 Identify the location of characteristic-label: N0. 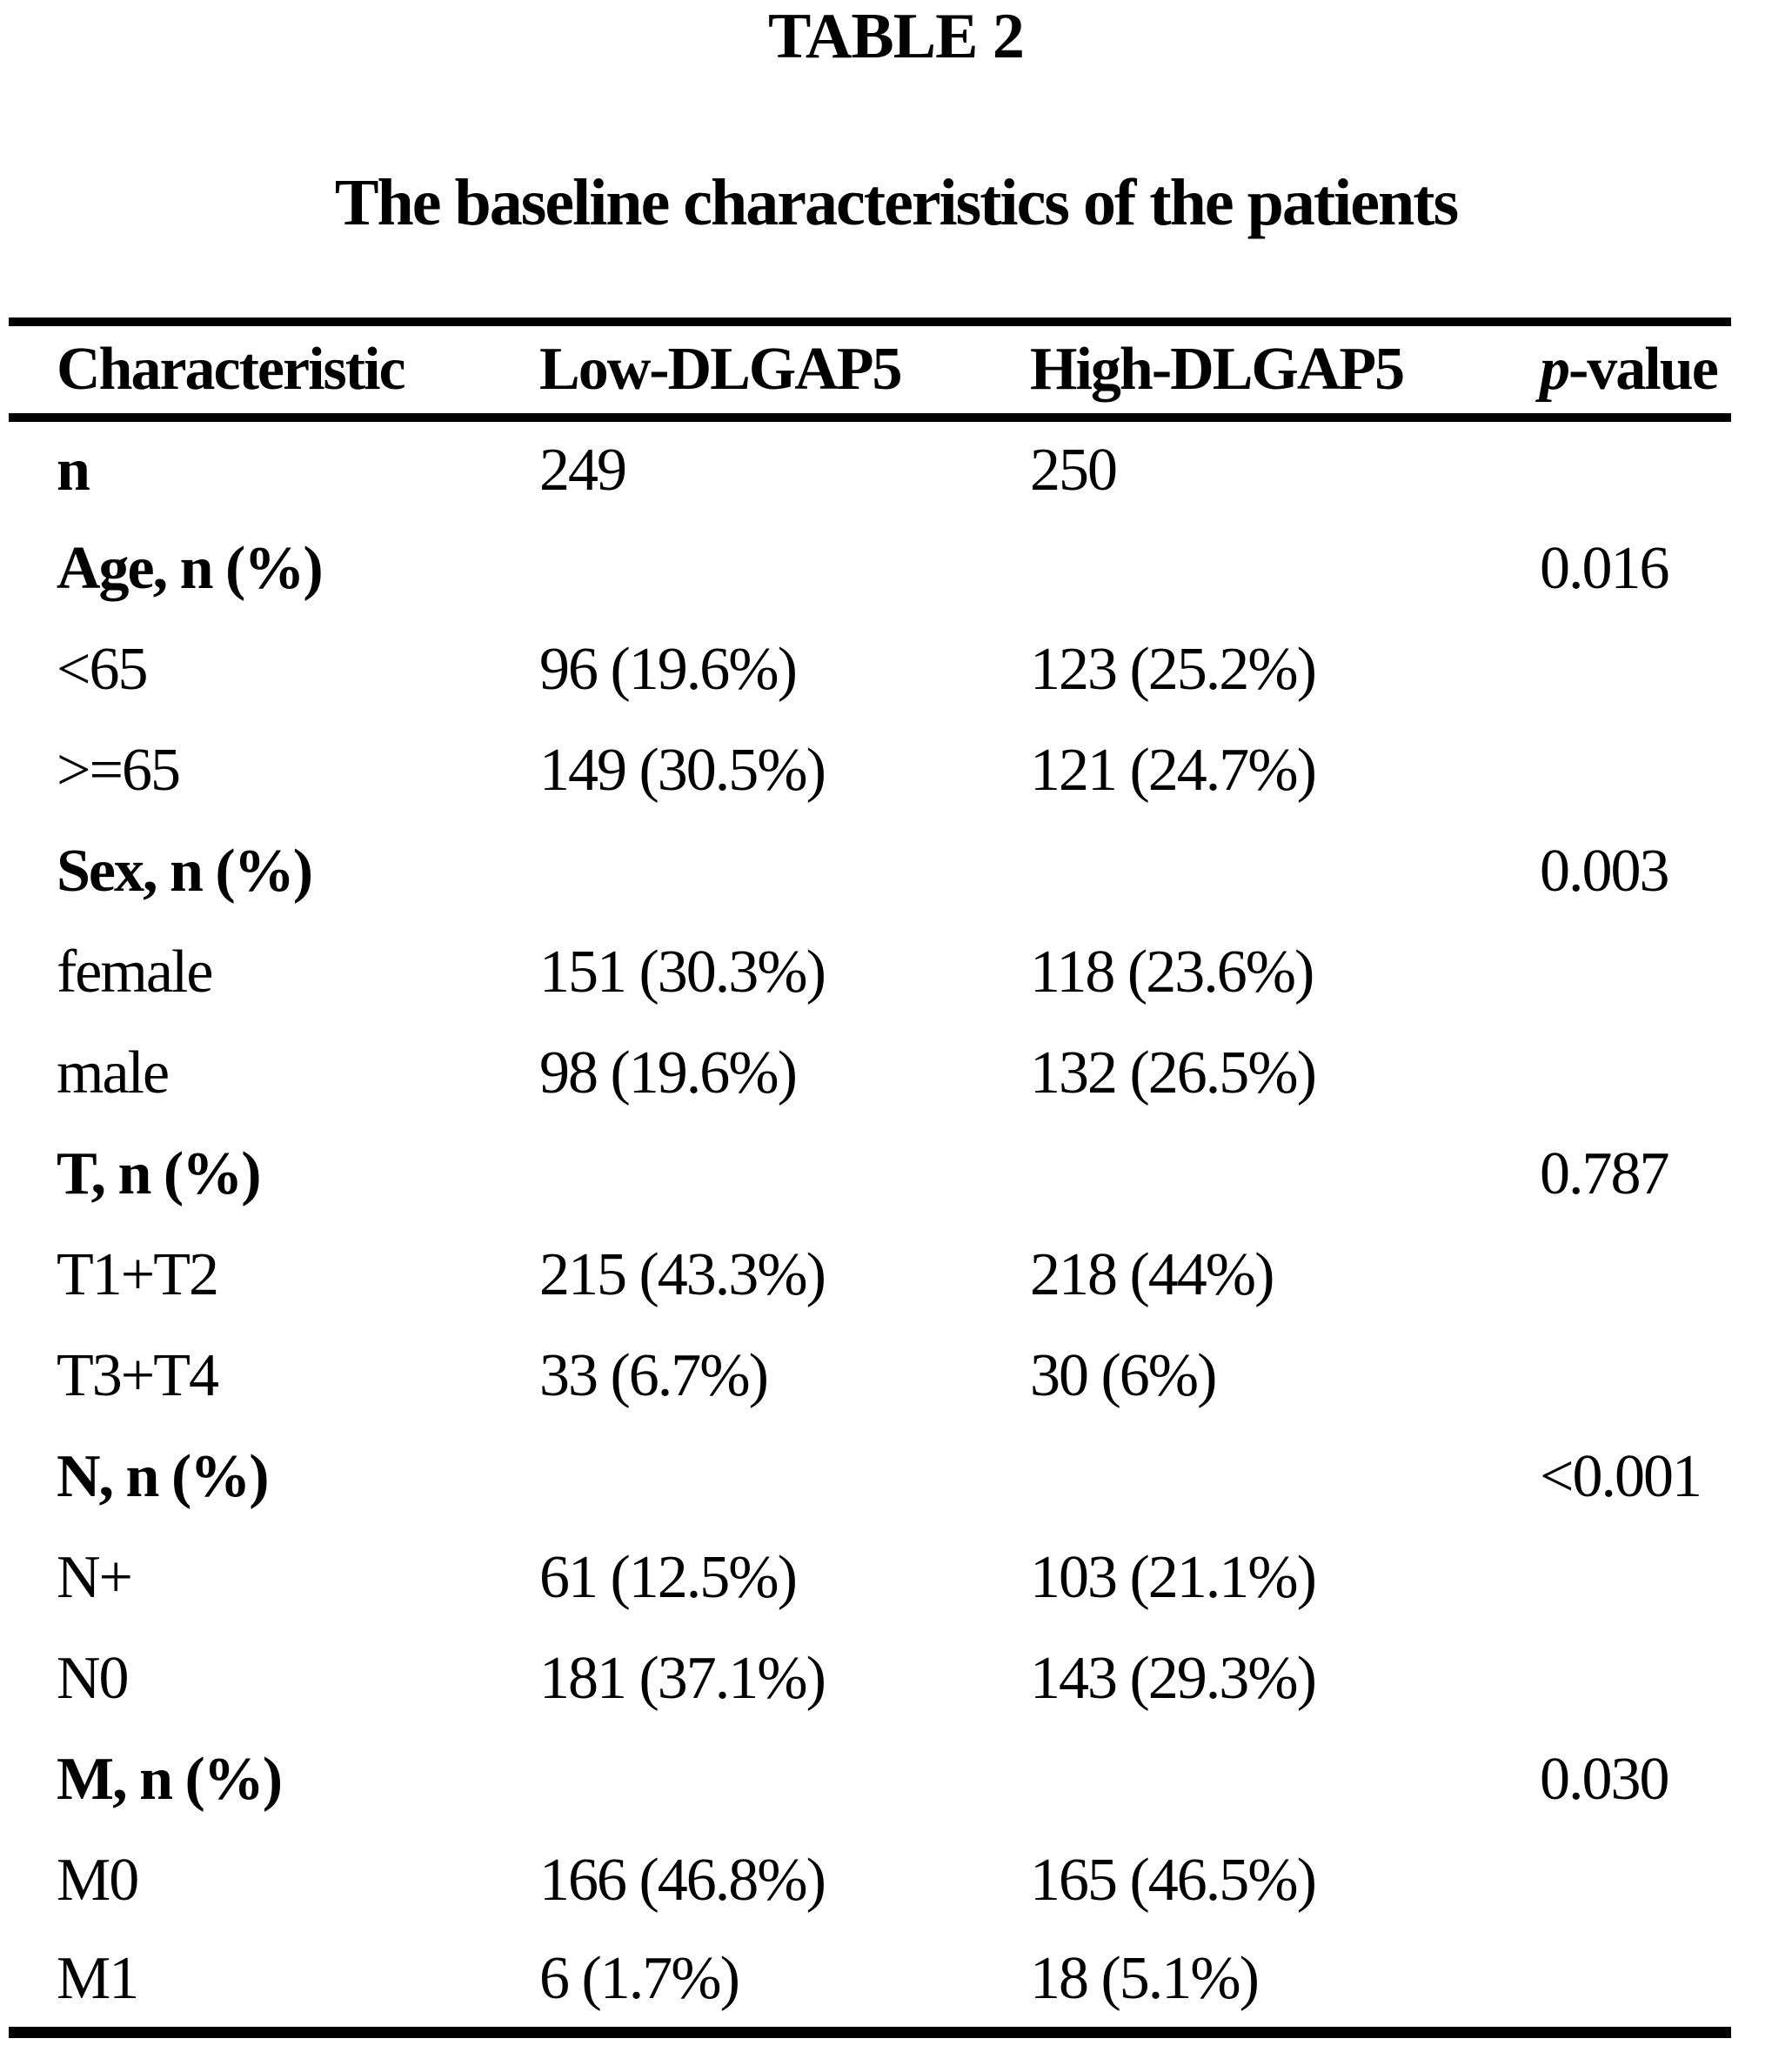
(93, 1678).